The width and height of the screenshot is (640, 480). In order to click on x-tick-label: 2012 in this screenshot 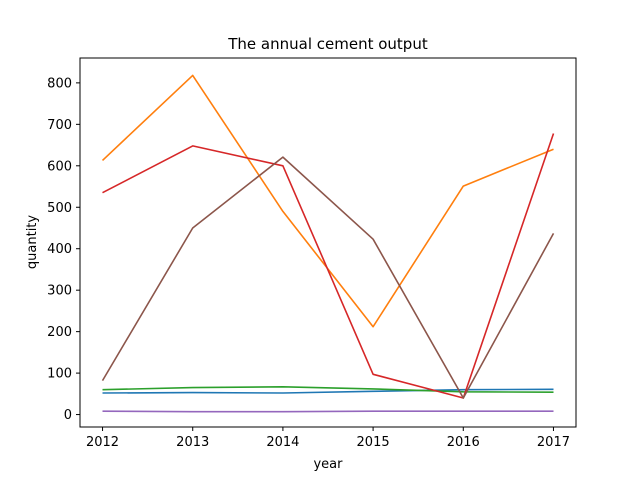, I will do `click(102, 442)`.